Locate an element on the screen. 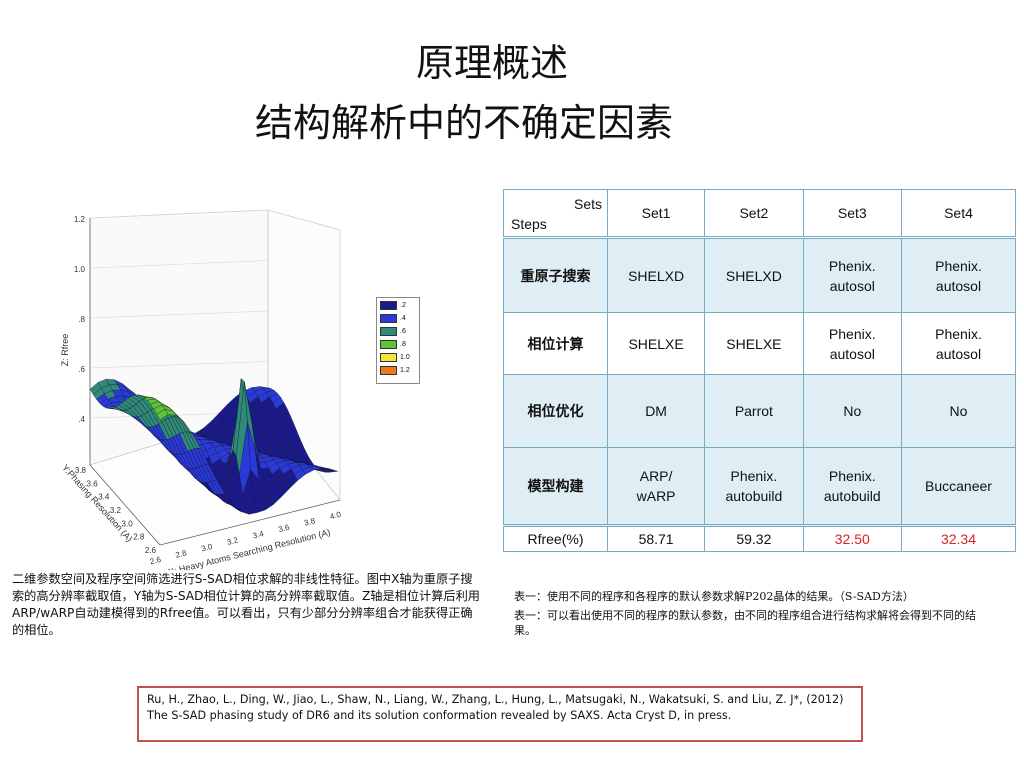  y-axis-line is located at coordinates (125, 505).